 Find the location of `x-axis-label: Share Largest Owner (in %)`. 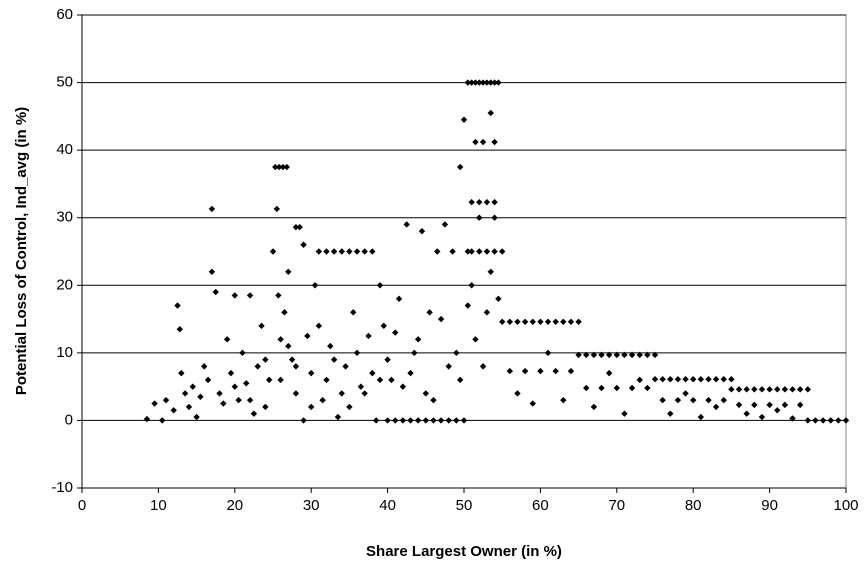

x-axis-label: Share Largest Owner (in %) is located at coordinates (464, 551).